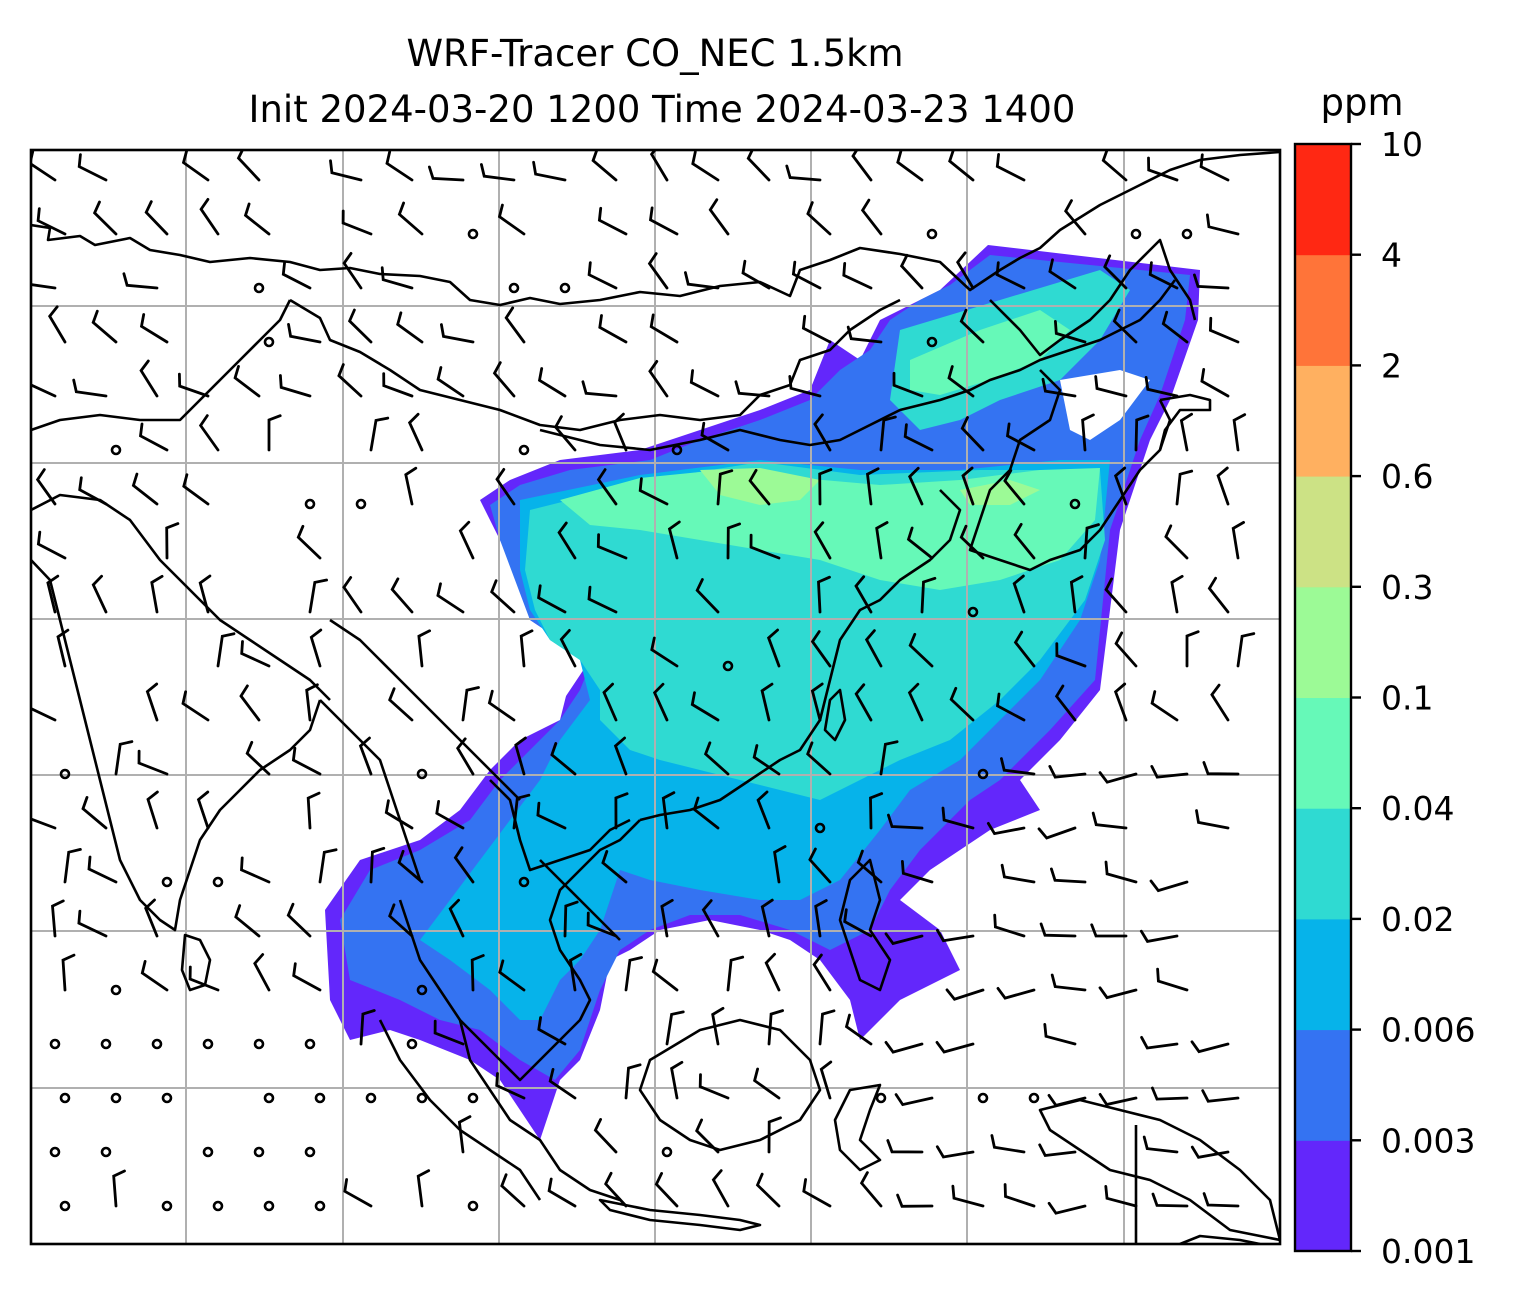 The image size is (1528, 1306). What do you see at coordinates (1159, 1170) in the screenshot?
I see `coast-new-guinea` at bounding box center [1159, 1170].